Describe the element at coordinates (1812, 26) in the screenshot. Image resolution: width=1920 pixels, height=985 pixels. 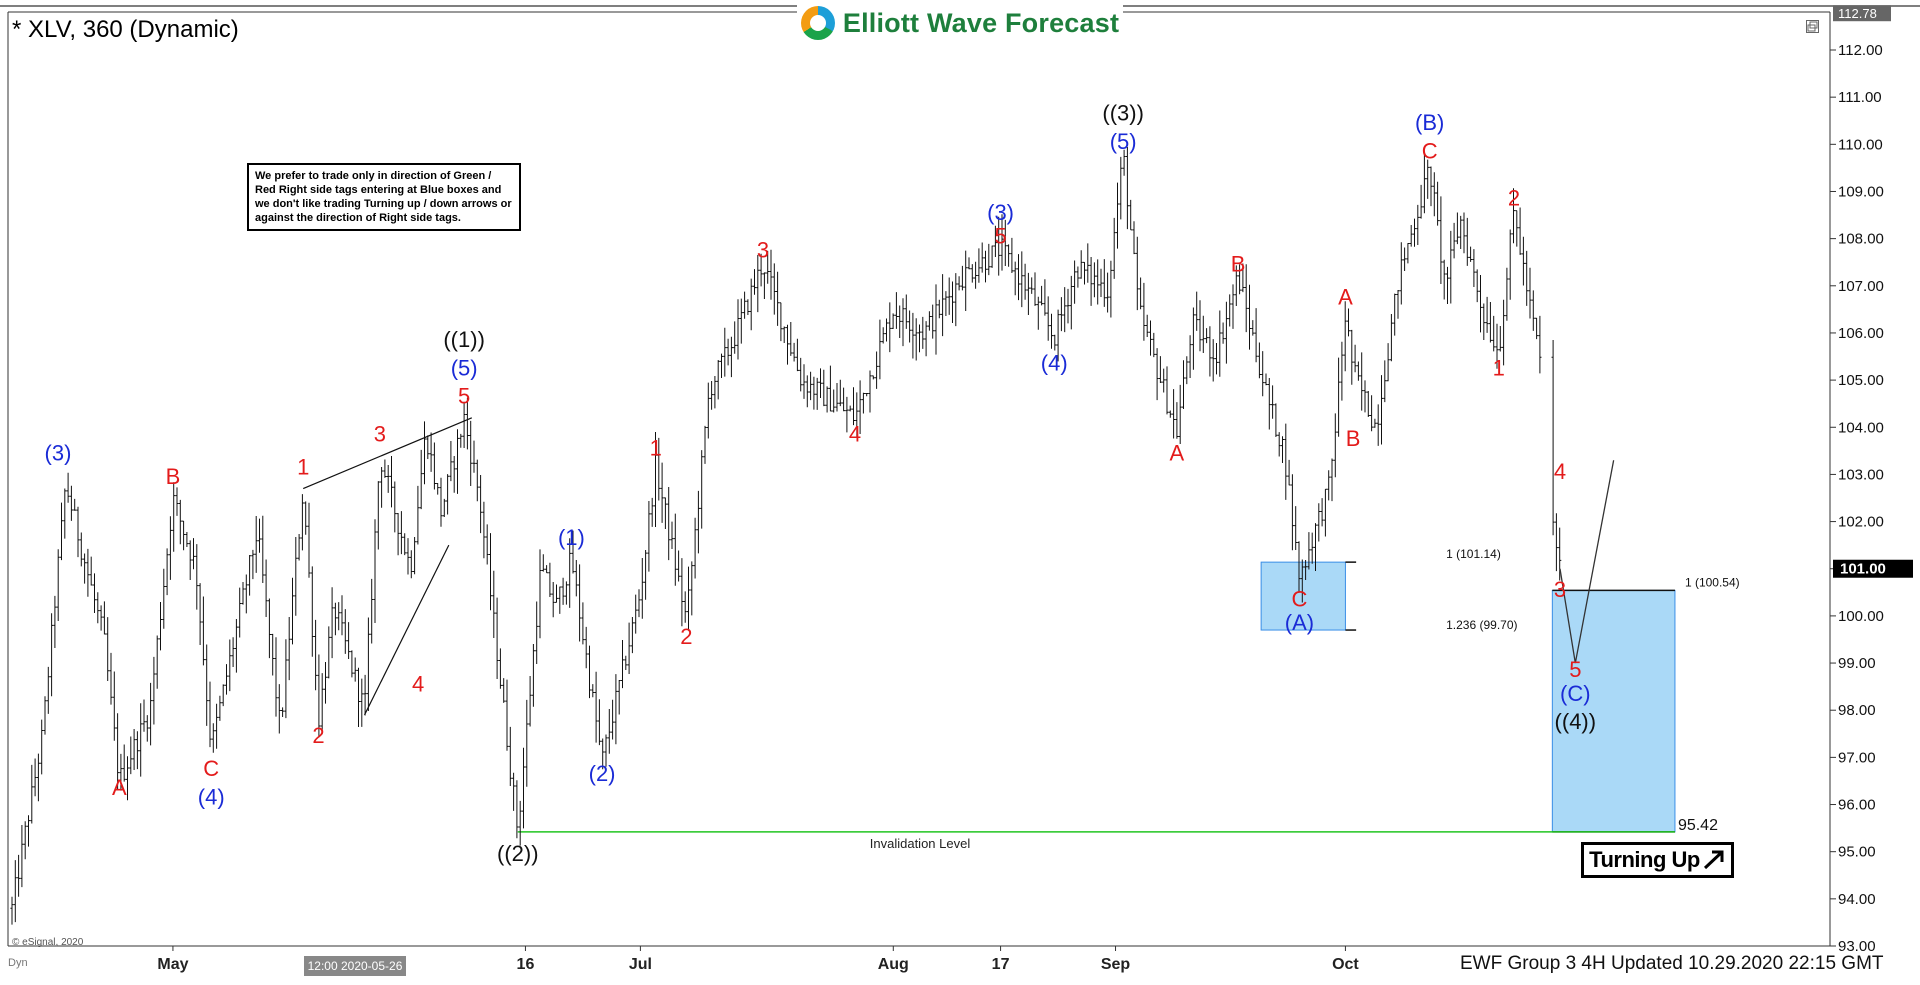
I see `window-maximize-icon` at that location.